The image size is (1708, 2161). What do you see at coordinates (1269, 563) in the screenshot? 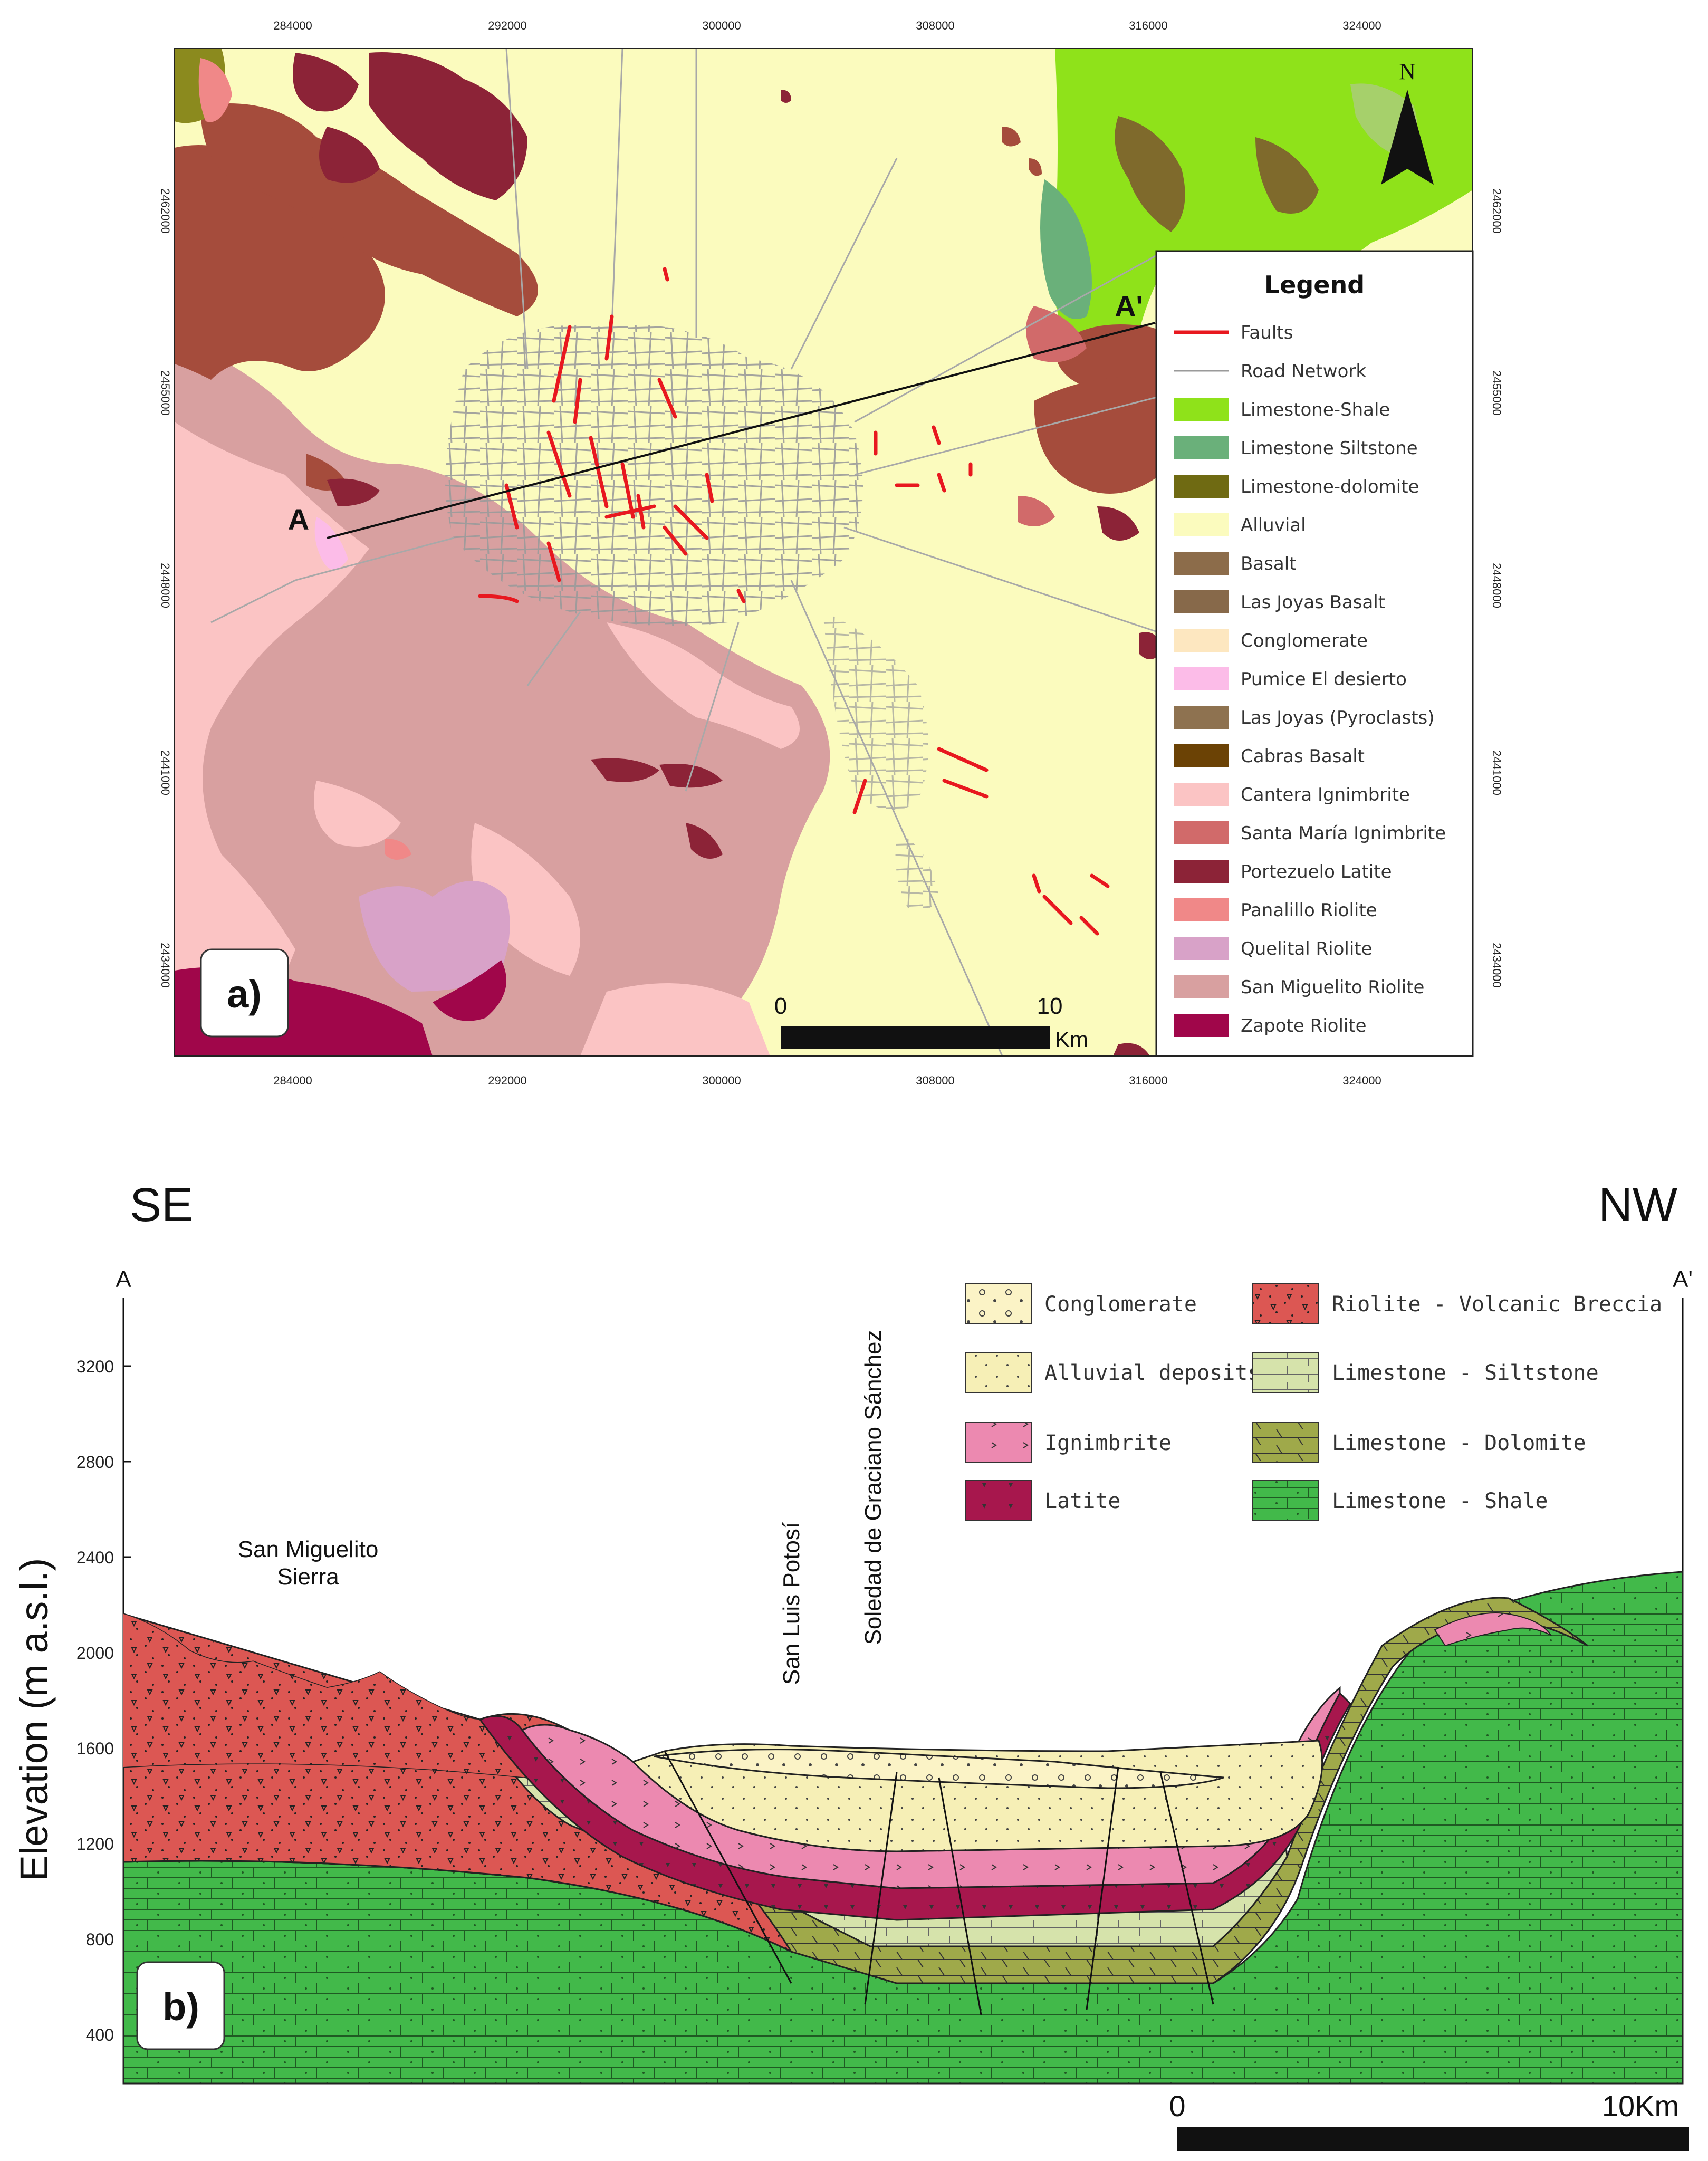
I see `map-legend-label: Basalt` at bounding box center [1269, 563].